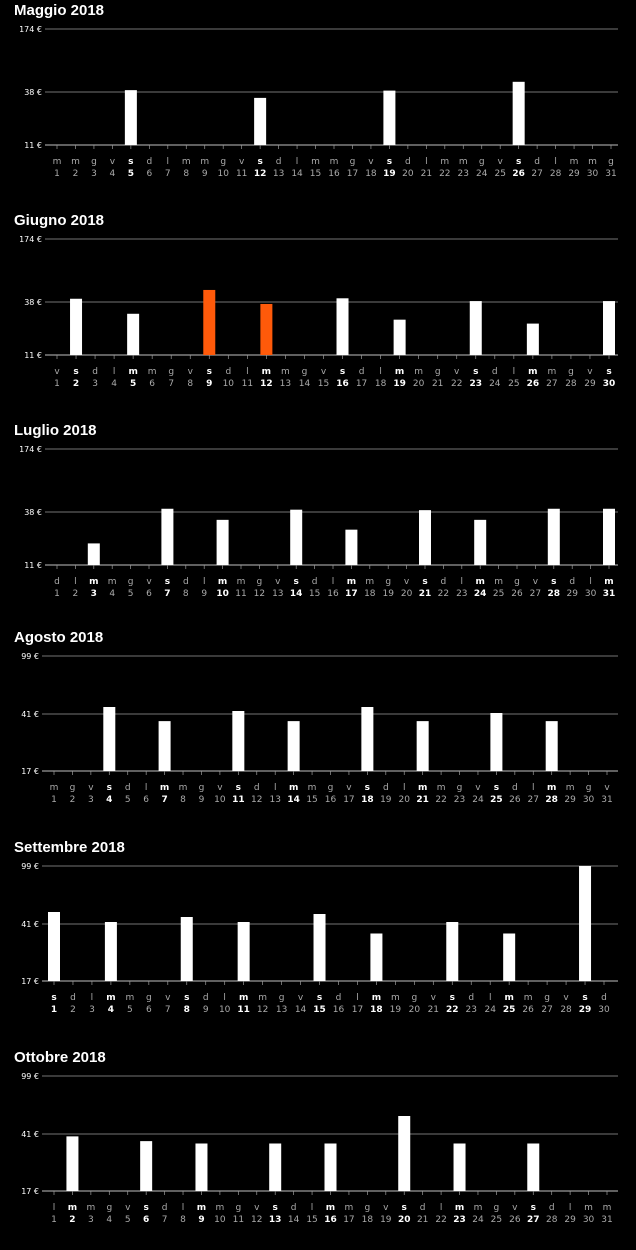  I want to click on day-number-label: 8, so click(187, 1010).